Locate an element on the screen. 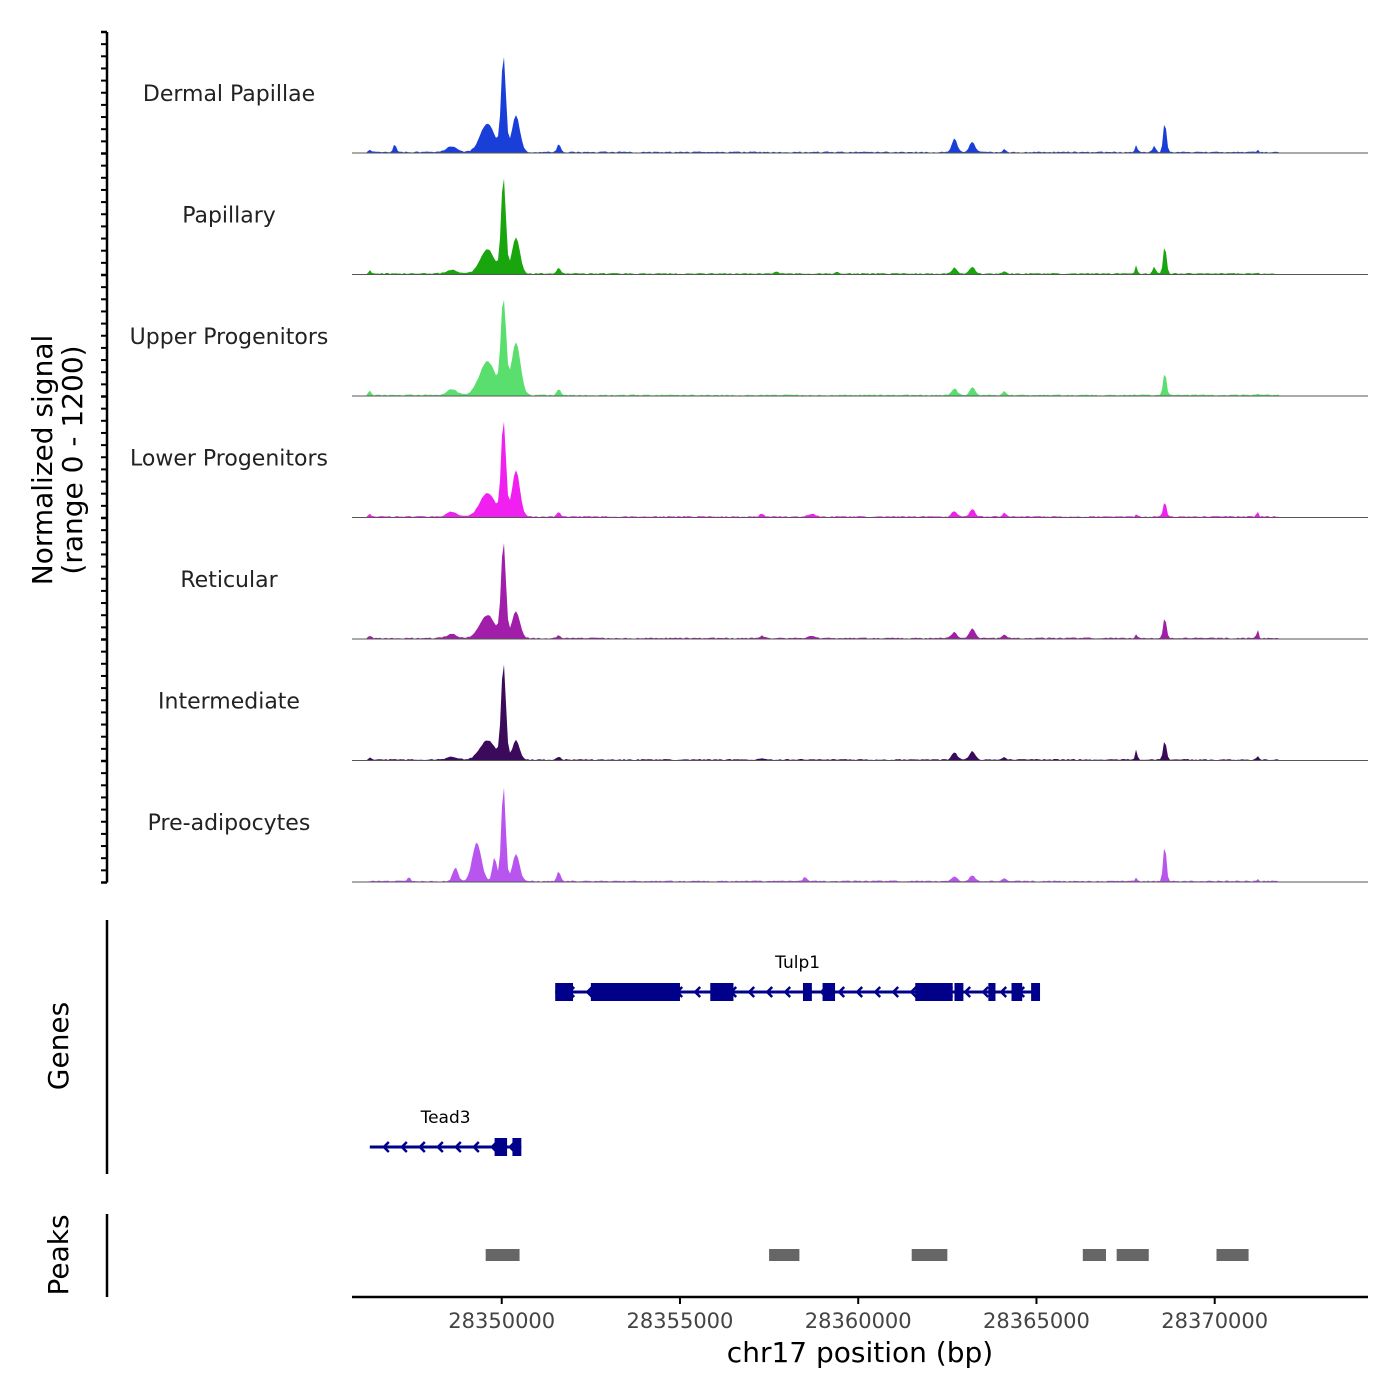 The image size is (1400, 1400). coverage-track: Pre-adipocytes is located at coordinates (758, 835).